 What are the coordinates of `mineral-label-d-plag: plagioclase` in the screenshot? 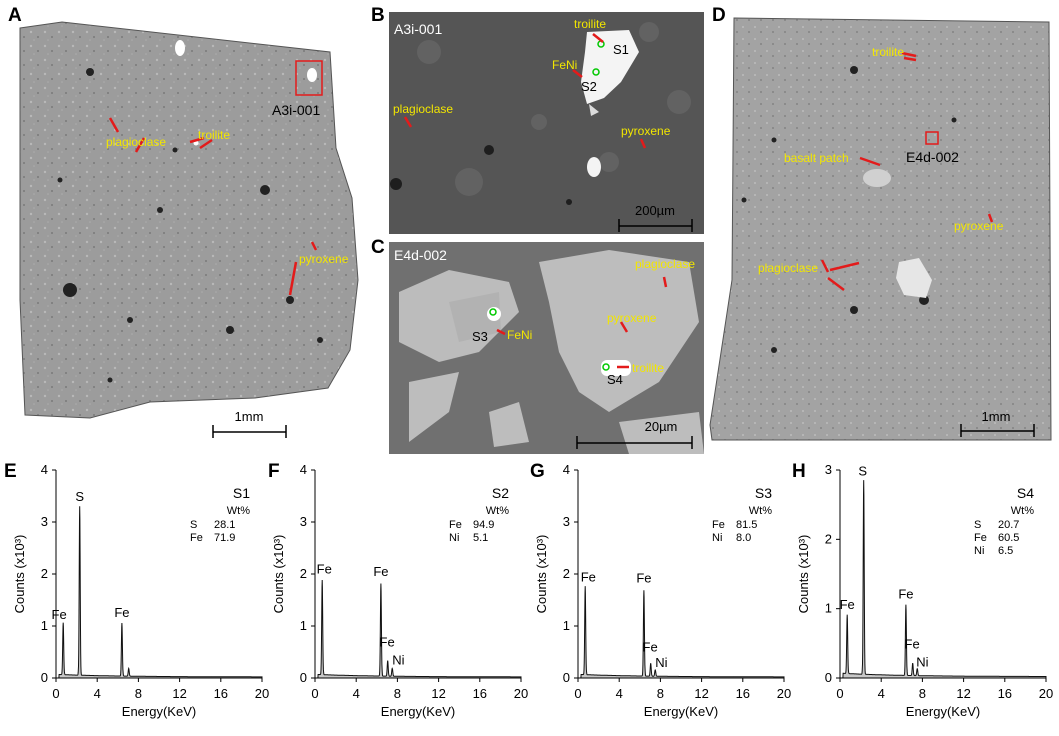 It's located at (788, 268).